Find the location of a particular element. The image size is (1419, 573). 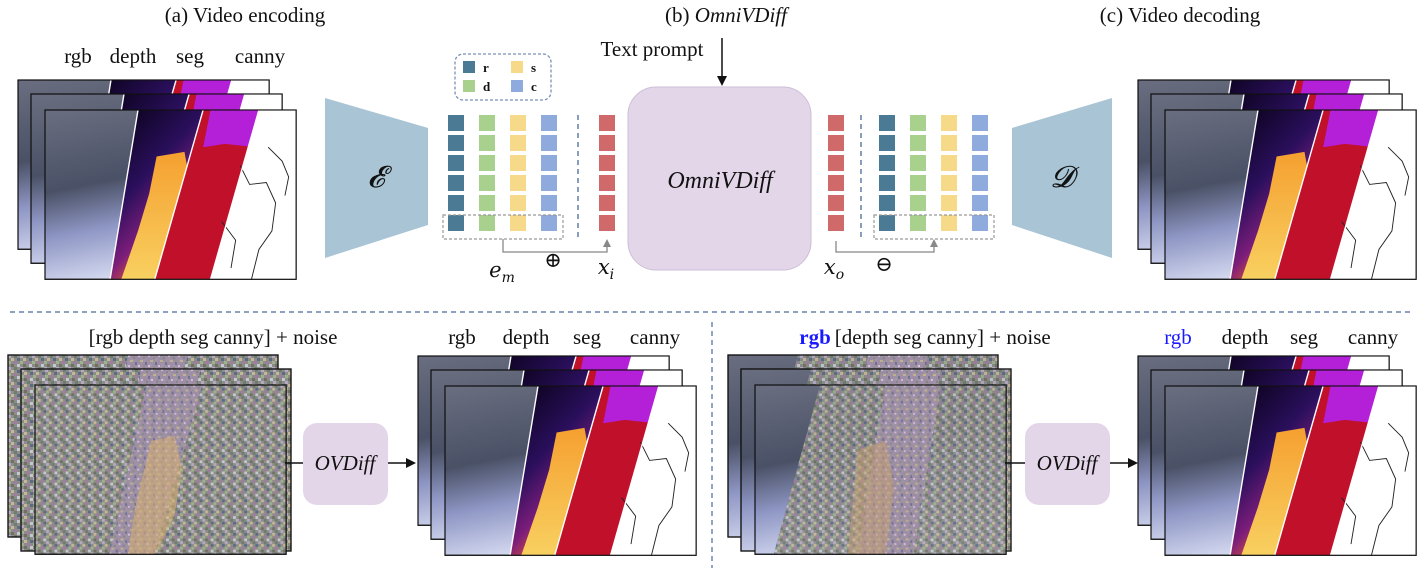

bottom-right-input-rest: [depth seg canny] + noise is located at coordinates (943, 337).